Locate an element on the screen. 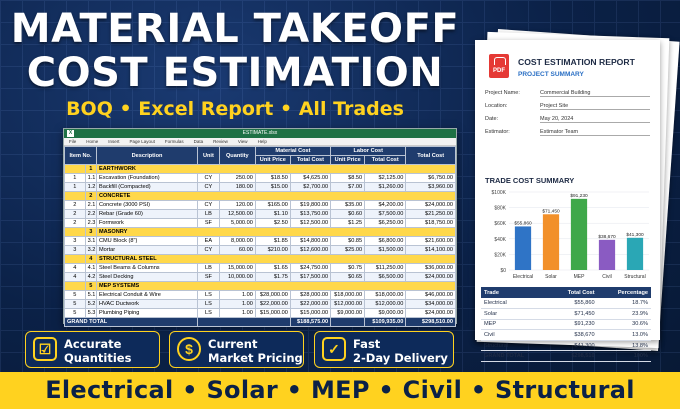  menu-item: Insert is located at coordinates (114, 141).